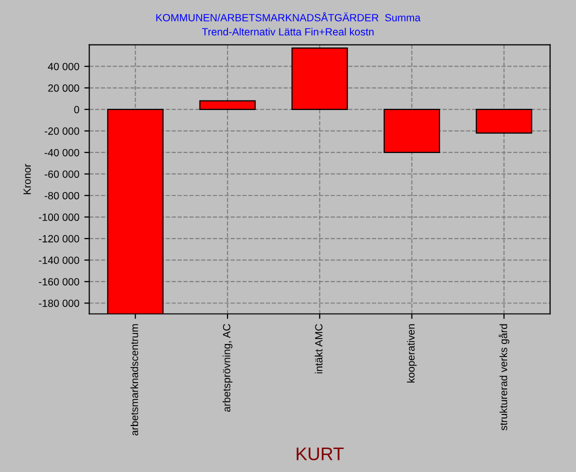 Image resolution: width=576 pixels, height=472 pixels. What do you see at coordinates (320, 454) in the screenshot?
I see `x-axis-title: KURT` at bounding box center [320, 454].